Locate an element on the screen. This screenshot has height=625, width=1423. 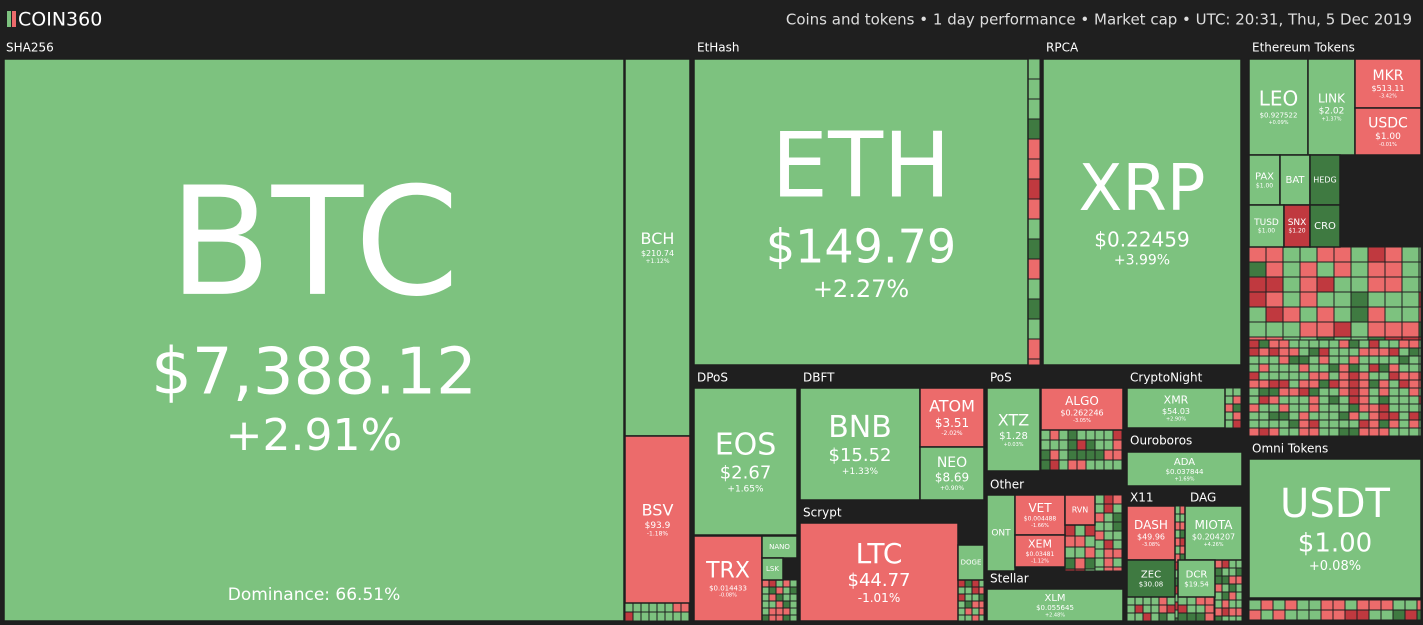
group-label: CryptoNight is located at coordinates (1166, 378).